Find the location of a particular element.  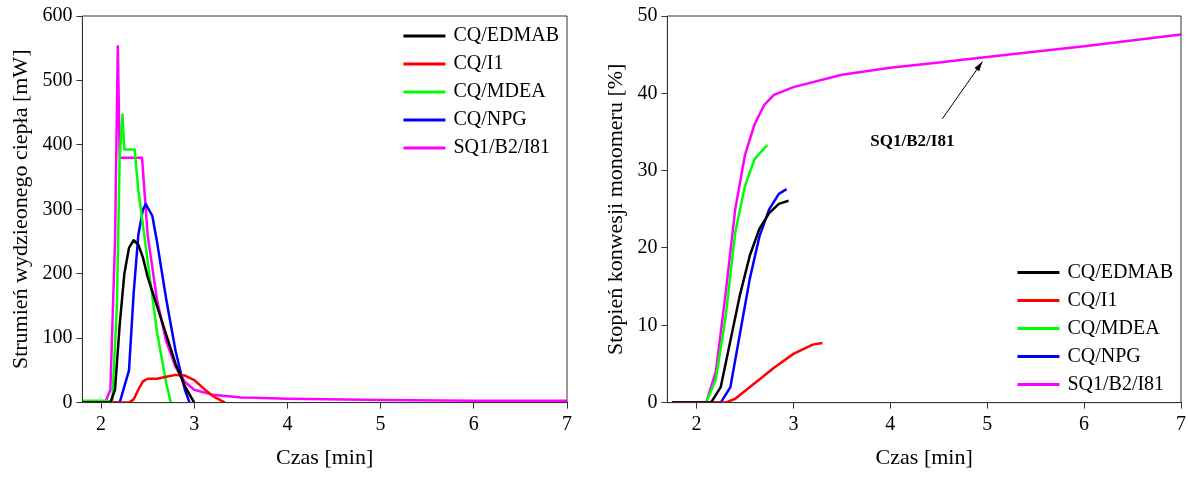

y-tick-label: 600 is located at coordinates (57, 14).